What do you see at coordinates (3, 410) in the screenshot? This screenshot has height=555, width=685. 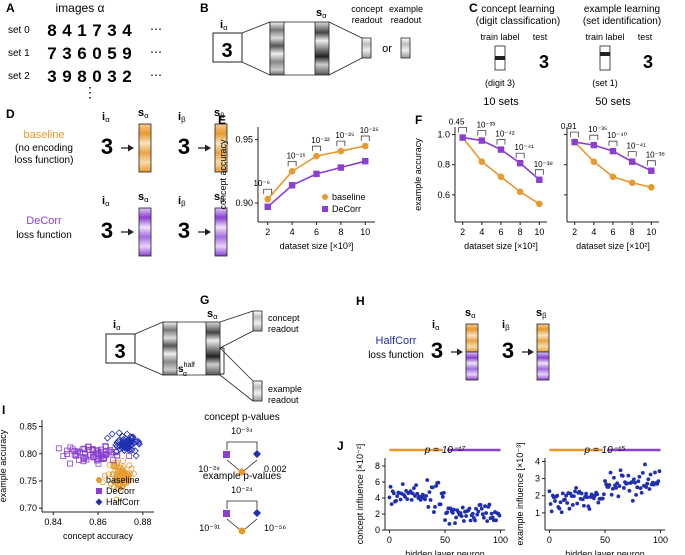 I see `chart-I-panel-letter: I` at bounding box center [3, 410].